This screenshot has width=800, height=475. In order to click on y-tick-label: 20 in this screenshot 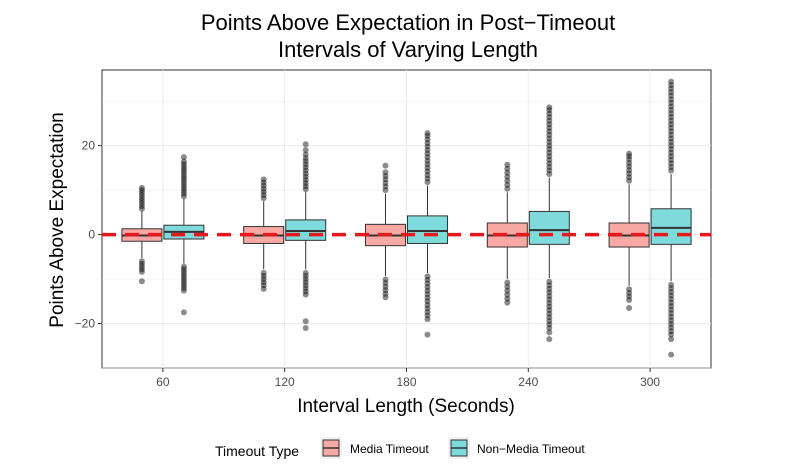, I will do `click(89, 146)`.